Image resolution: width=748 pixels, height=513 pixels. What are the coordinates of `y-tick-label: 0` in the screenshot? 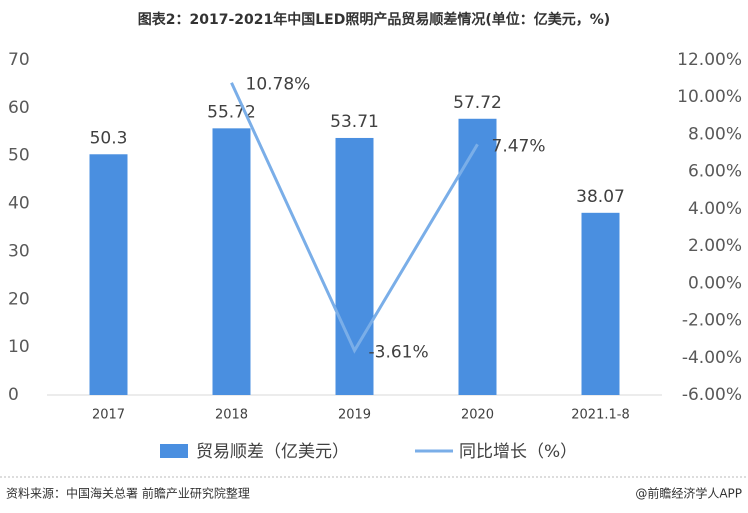 It's located at (13, 395).